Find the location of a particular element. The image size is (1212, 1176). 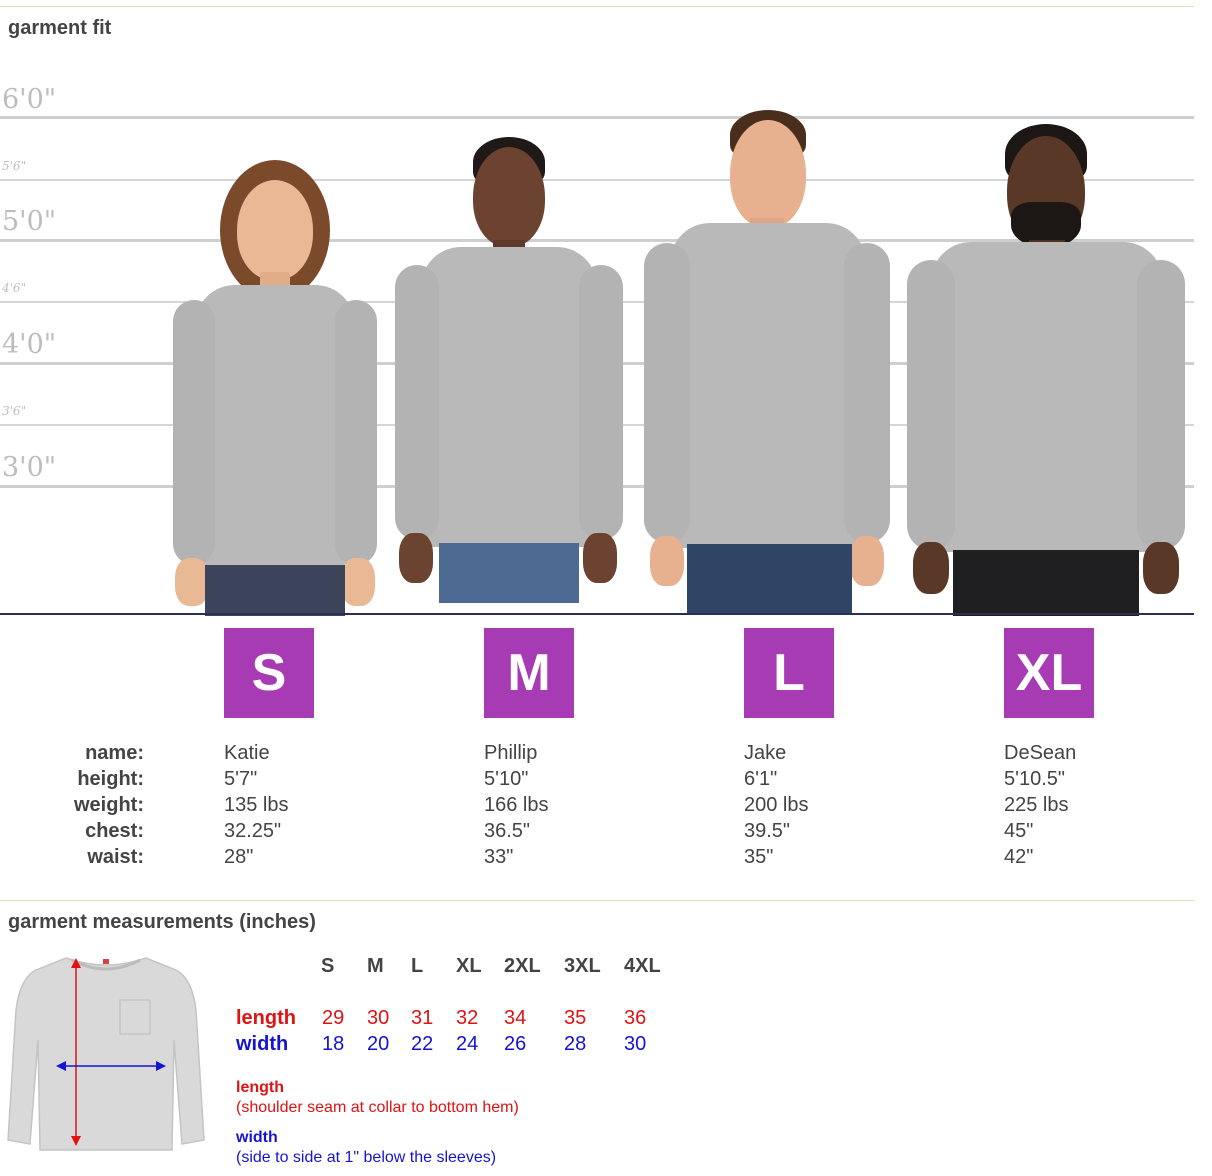

length-3xl: 35 is located at coordinates (575, 1018).